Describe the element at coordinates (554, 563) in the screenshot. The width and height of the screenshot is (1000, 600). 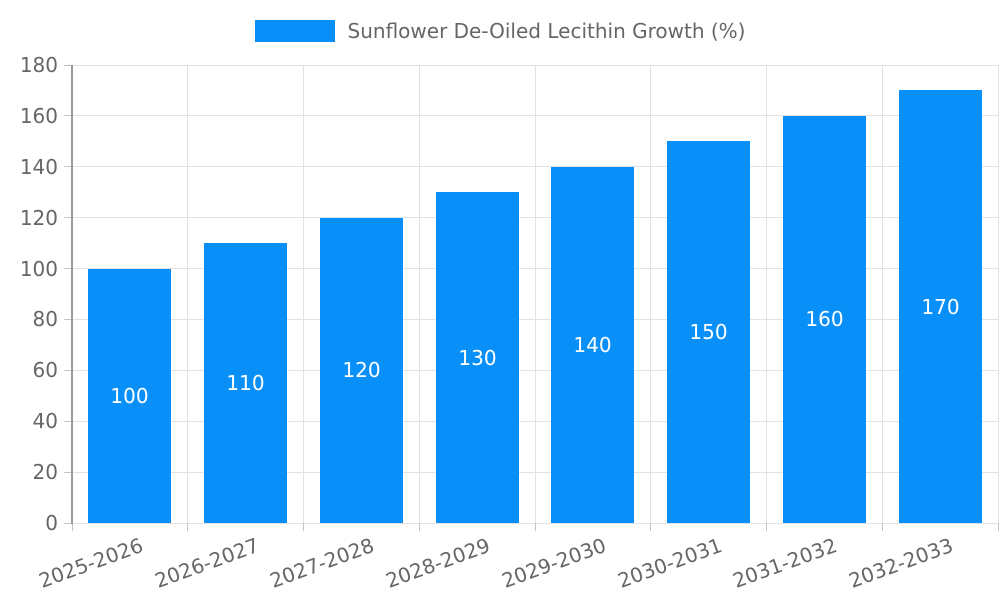
I see `x-axis-tick-label: 2029-2030` at that location.